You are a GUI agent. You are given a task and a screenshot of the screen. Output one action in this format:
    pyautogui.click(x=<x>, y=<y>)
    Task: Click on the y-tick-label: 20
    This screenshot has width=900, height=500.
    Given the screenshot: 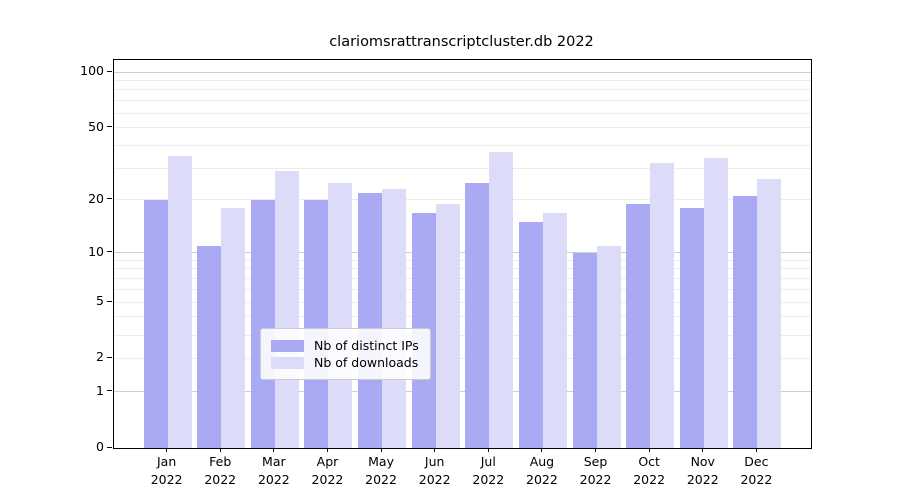 What is the action you would take?
    pyautogui.click(x=96, y=198)
    